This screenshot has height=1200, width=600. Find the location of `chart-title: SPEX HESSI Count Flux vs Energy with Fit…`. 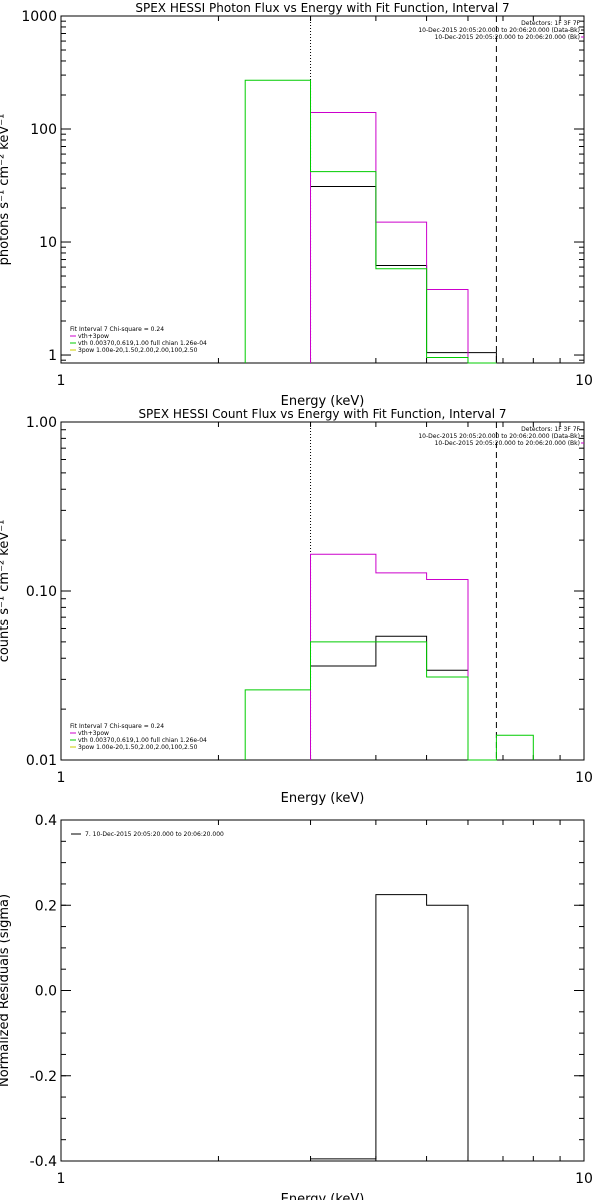

chart-title: SPEX HESSI Count Flux vs Energy with Fit… is located at coordinates (322, 414).